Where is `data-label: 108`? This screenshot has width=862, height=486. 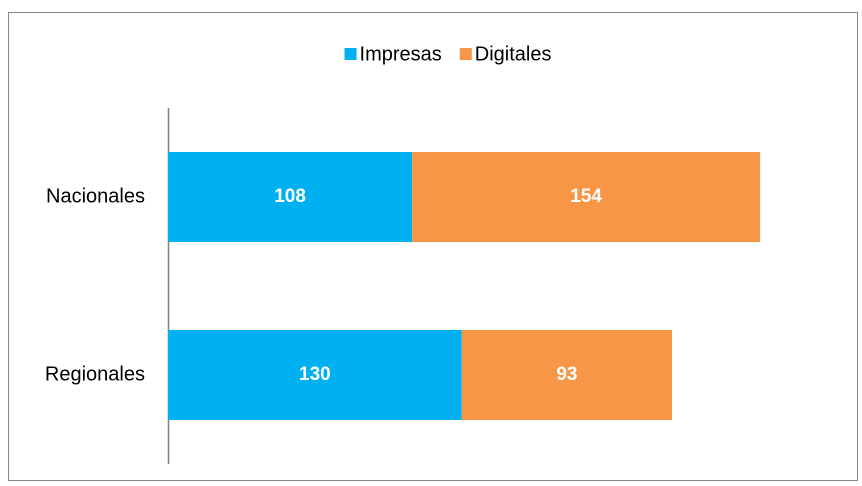 data-label: 108 is located at coordinates (290, 196).